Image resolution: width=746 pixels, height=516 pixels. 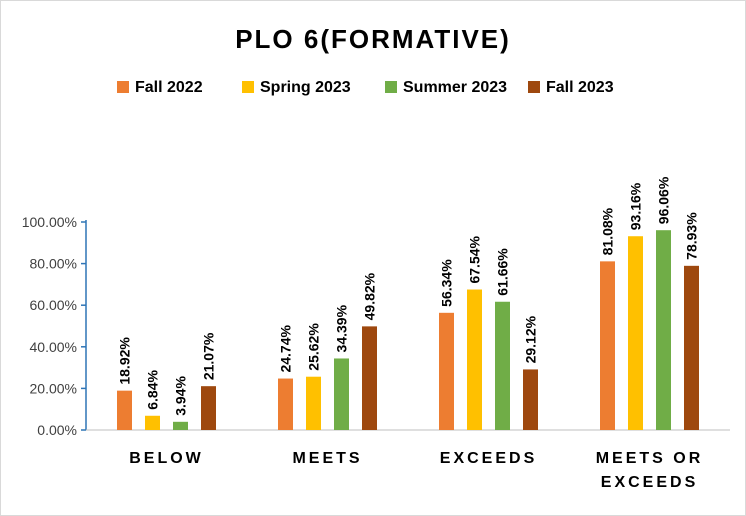 What do you see at coordinates (169, 87) in the screenshot?
I see `legend-label-1: Fall 2022` at bounding box center [169, 87].